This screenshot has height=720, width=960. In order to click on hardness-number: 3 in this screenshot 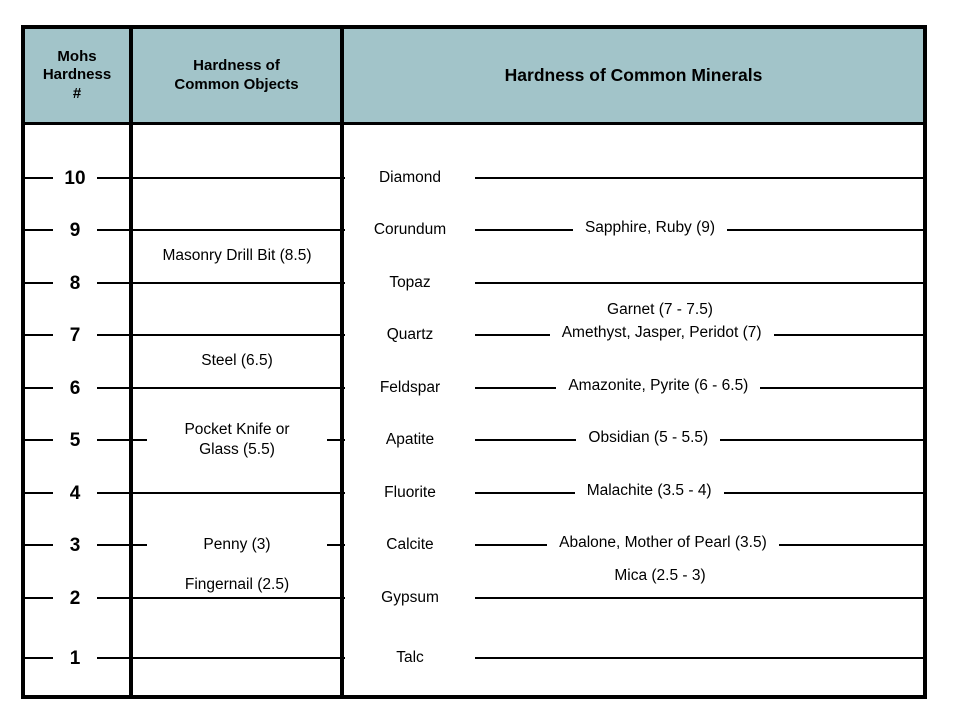, I will do `click(75, 545)`.